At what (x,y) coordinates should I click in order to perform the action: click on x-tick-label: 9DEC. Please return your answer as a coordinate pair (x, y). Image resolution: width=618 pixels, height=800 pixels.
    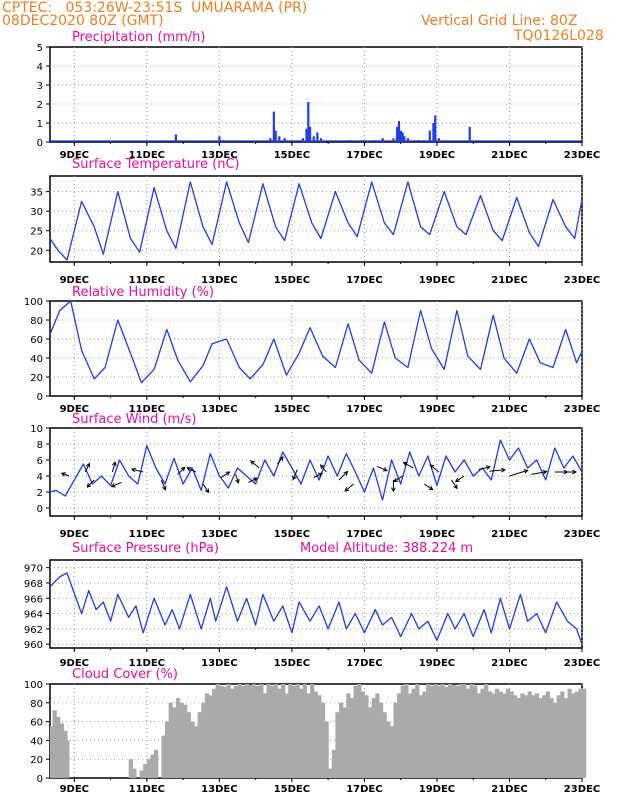
    Looking at the image, I should click on (74, 280).